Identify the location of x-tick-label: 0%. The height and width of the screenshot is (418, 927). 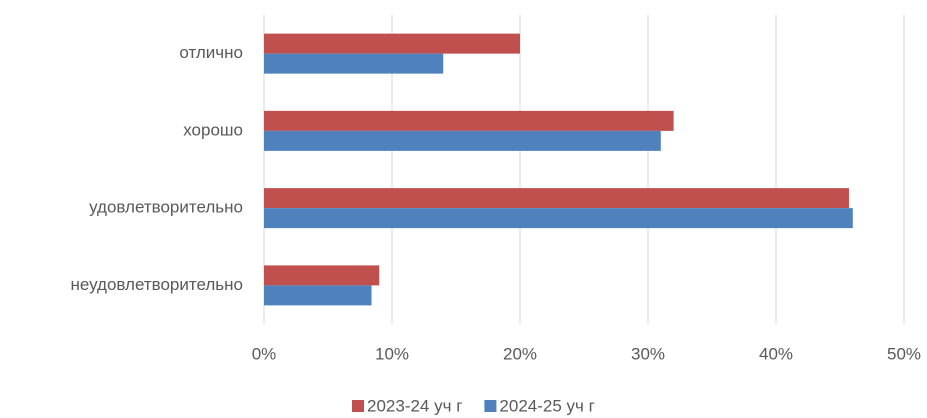
(264, 353).